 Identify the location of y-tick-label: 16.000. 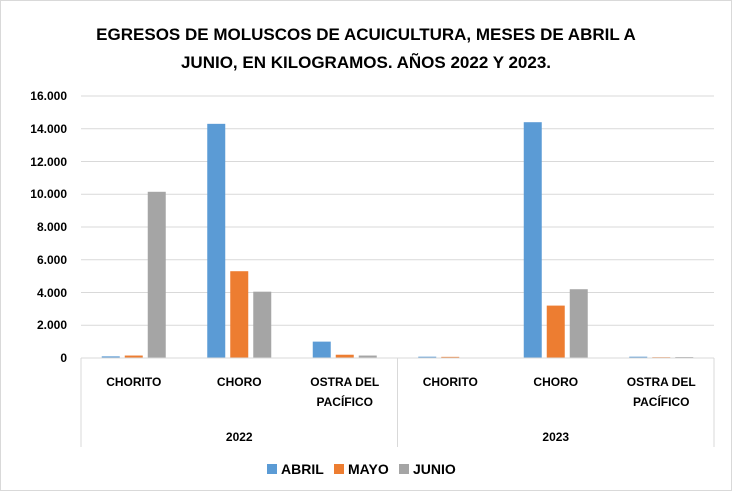
(48, 96).